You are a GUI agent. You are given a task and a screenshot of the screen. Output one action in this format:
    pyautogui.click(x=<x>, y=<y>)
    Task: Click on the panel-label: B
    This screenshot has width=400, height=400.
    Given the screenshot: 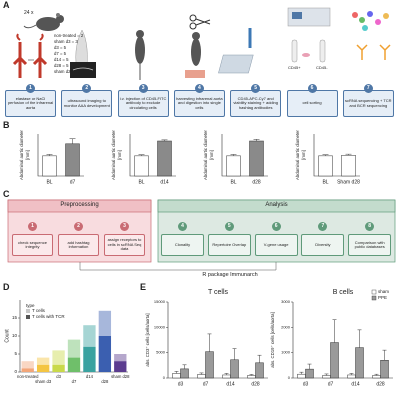 What is the action you would take?
    pyautogui.click(x=6, y=125)
    